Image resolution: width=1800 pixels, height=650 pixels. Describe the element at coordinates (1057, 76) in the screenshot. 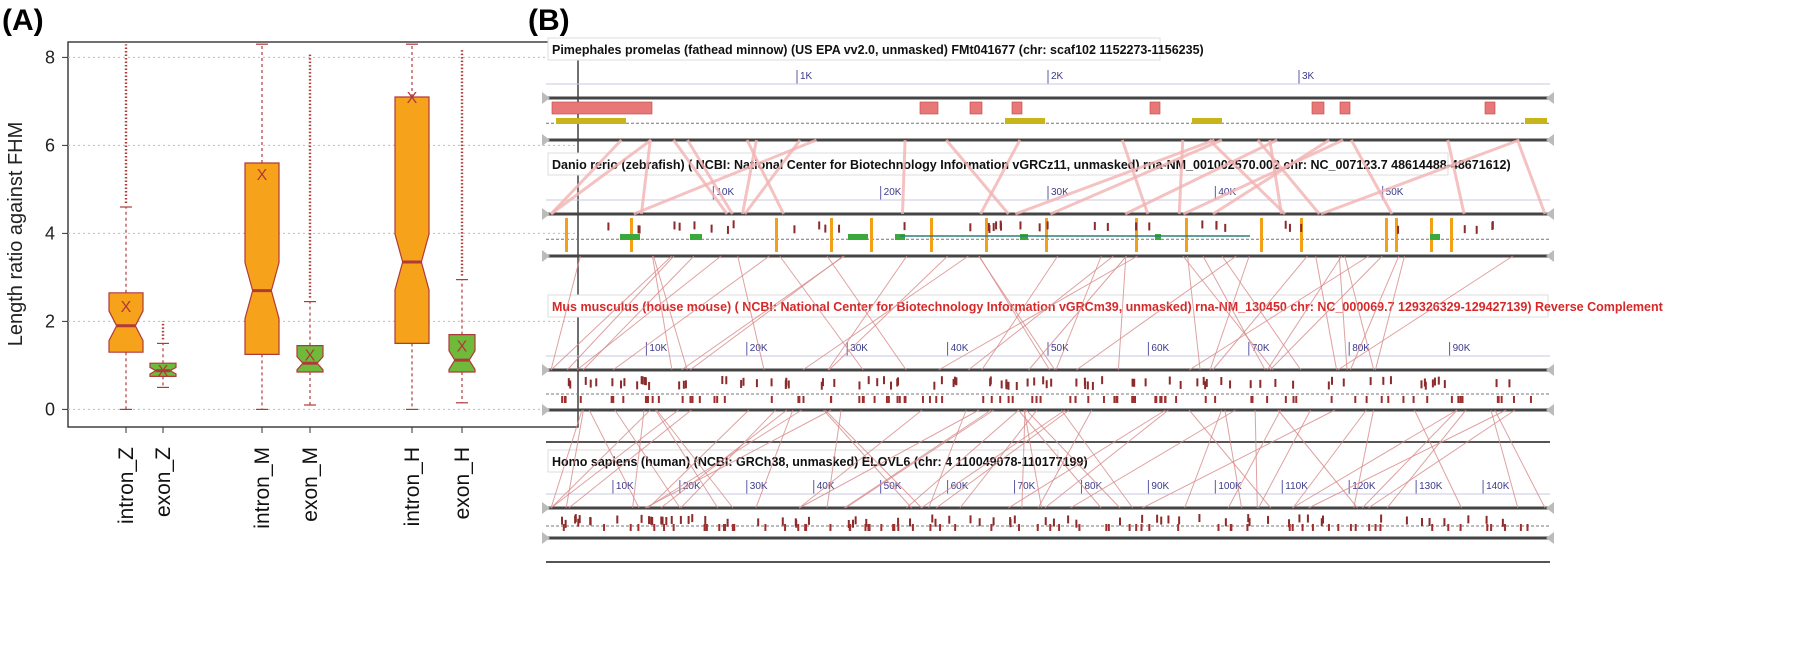

I see `ruler-label: 2K` at that location.